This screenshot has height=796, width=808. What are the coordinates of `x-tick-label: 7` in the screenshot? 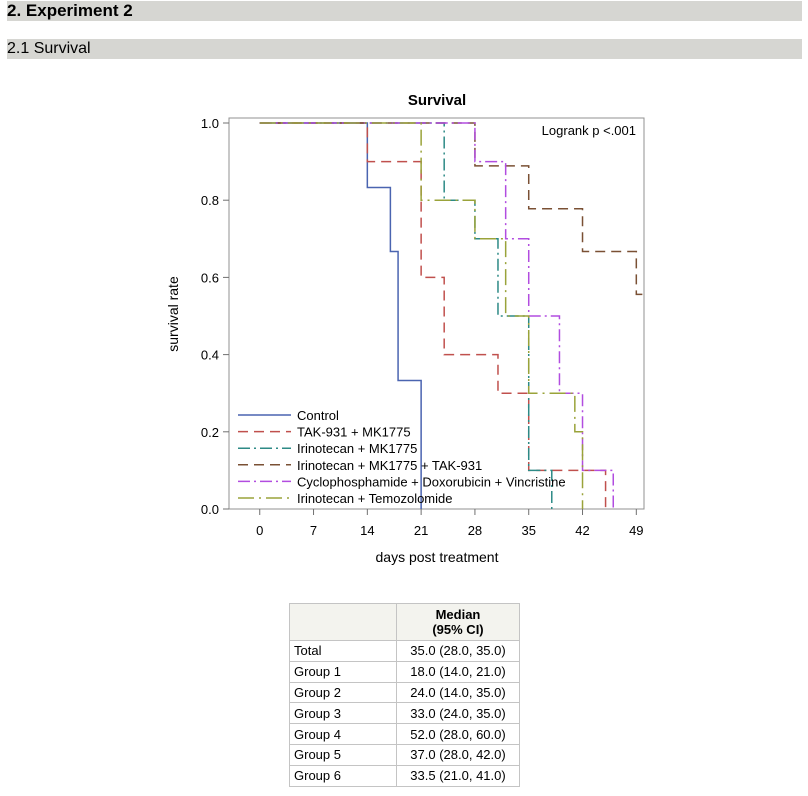 It's located at (313, 530).